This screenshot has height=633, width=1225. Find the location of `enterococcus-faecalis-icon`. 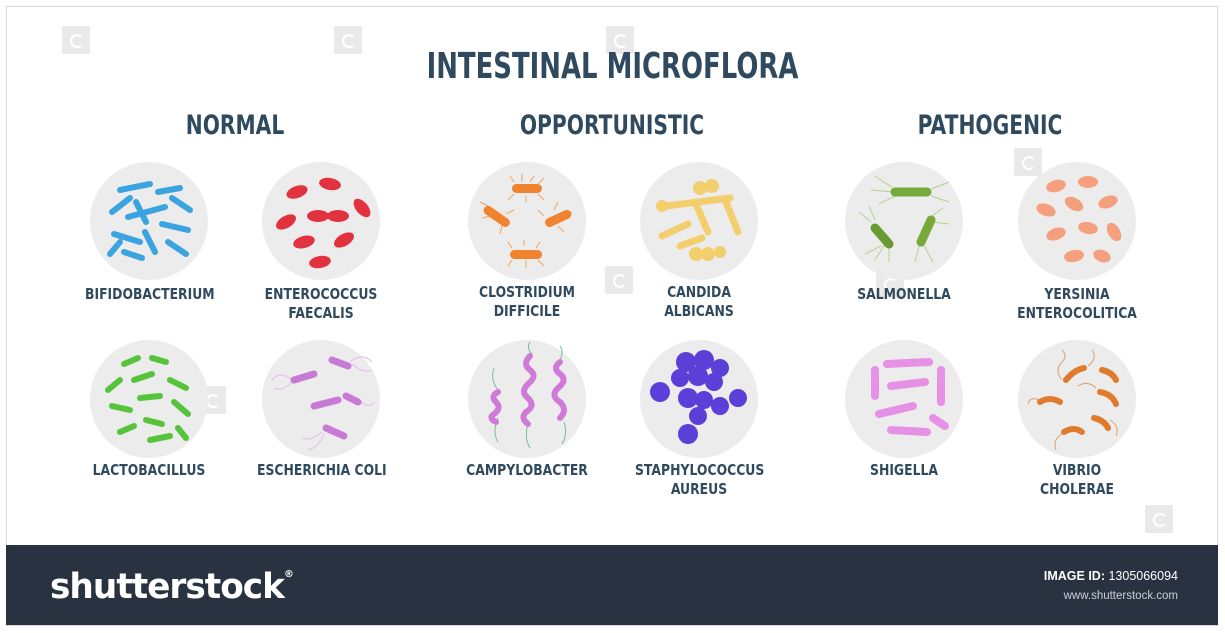

enterococcus-faecalis-icon is located at coordinates (323, 223).